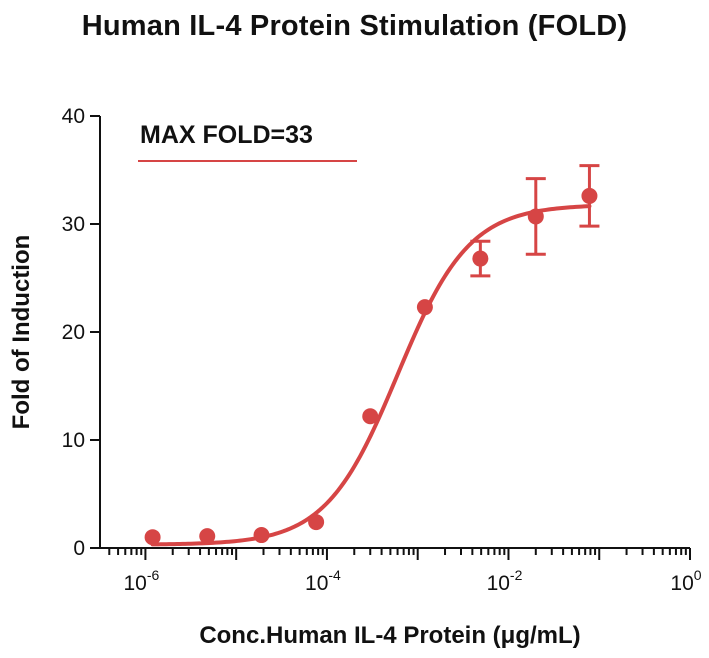 The image size is (709, 658). I want to click on y-tick-label: 40, so click(73, 116).